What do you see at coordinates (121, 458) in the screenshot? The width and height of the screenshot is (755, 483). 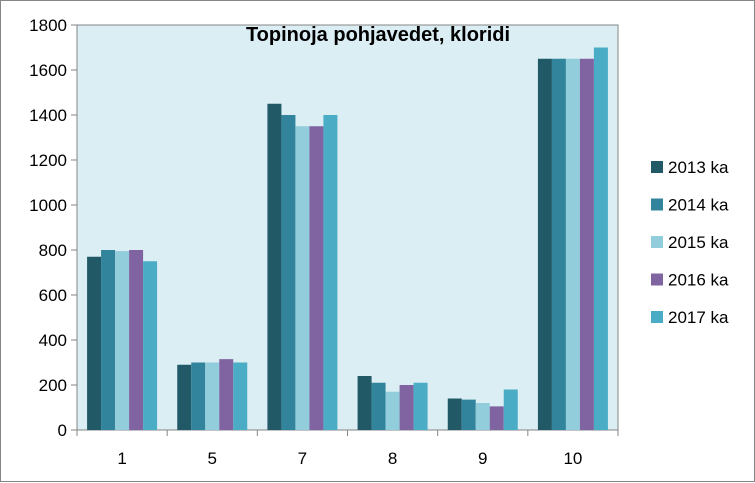 I see `x-tick-label: 1` at bounding box center [121, 458].